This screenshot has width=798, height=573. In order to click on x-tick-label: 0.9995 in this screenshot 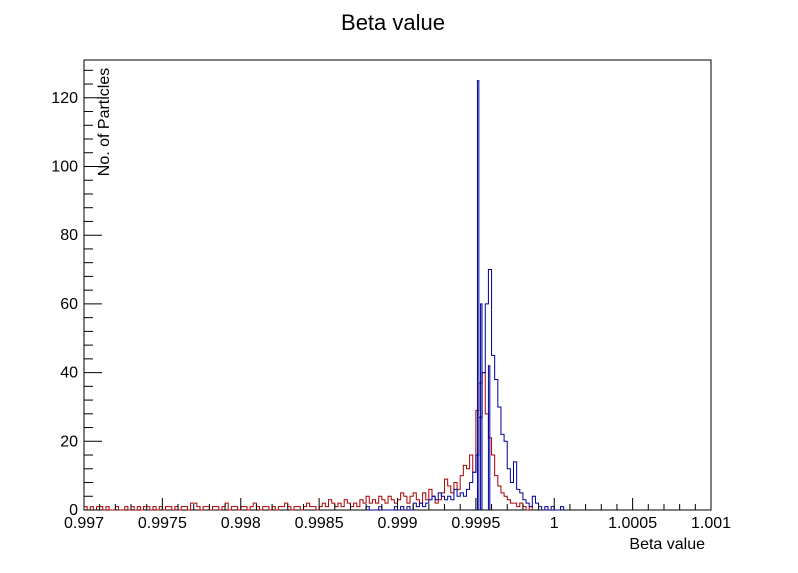, I will do `click(475, 523)`.